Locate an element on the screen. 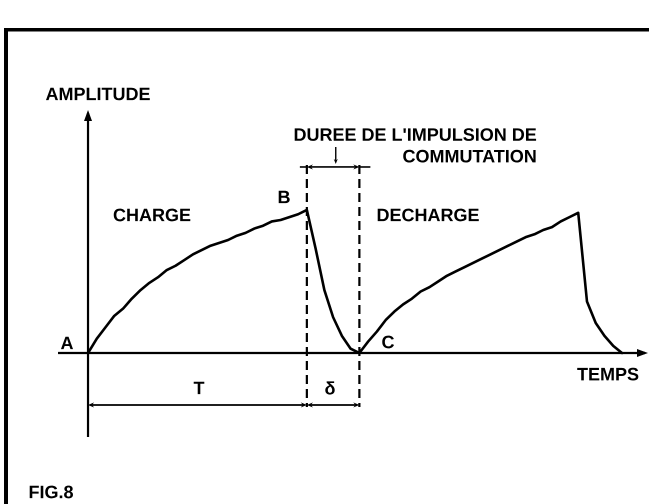  text: AMPLITUDE is located at coordinates (98, 94).